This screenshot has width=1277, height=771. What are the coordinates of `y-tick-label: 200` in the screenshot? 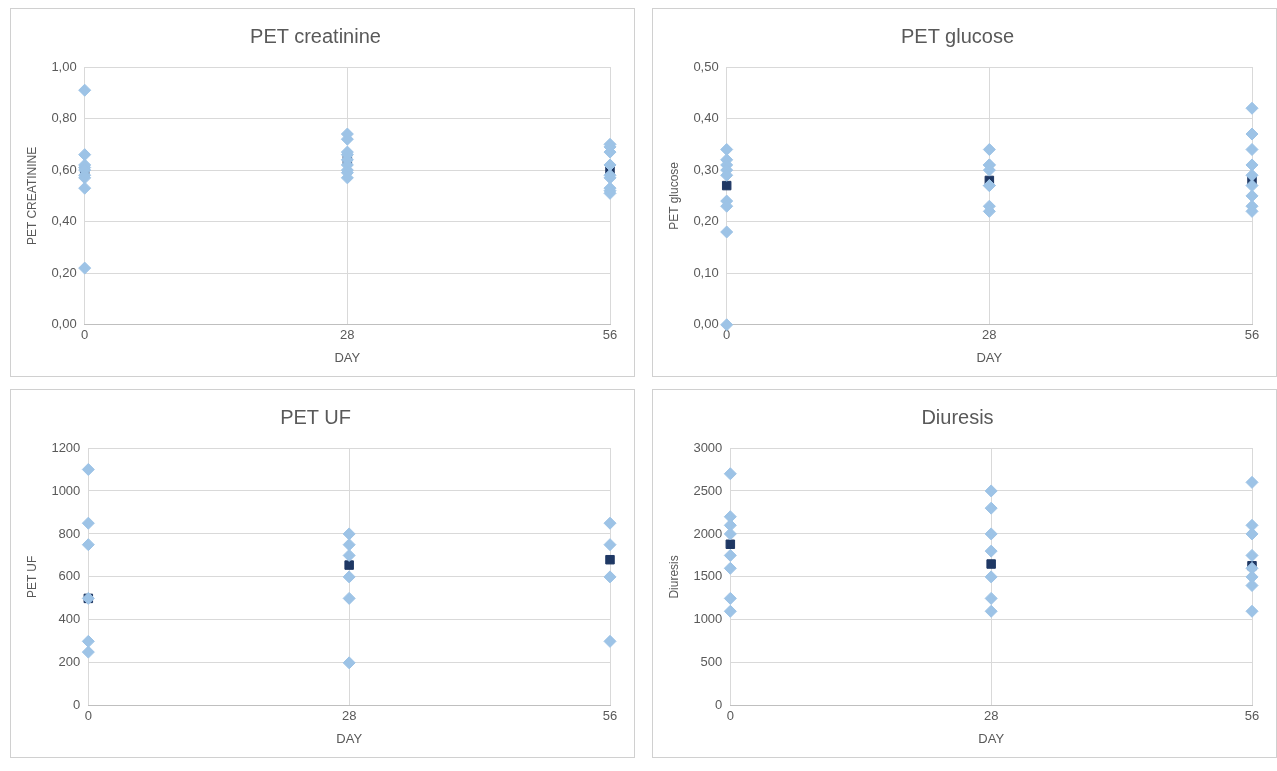 It's located at (69, 662).